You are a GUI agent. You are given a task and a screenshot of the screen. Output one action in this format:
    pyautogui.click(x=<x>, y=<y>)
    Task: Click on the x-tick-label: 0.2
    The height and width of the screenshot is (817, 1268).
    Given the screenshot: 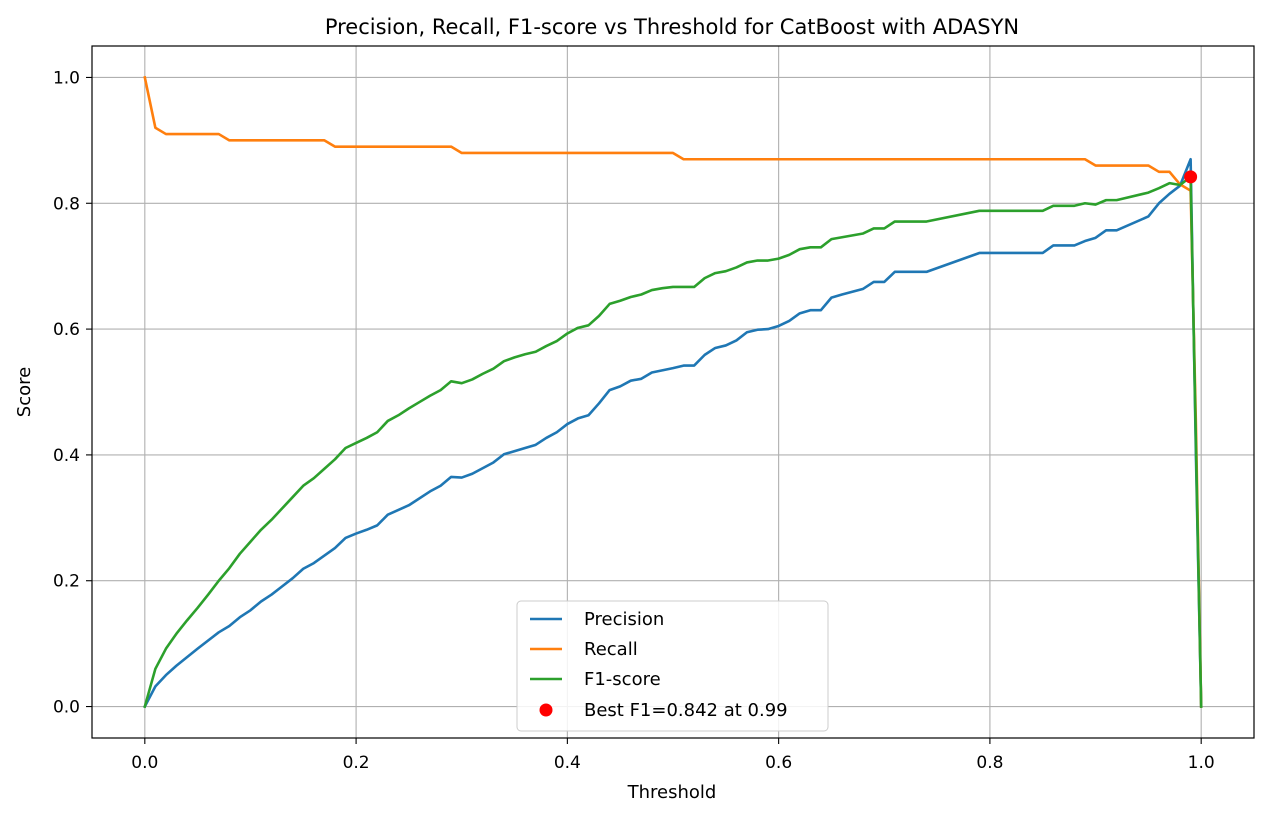 What is the action you would take?
    pyautogui.click(x=356, y=763)
    